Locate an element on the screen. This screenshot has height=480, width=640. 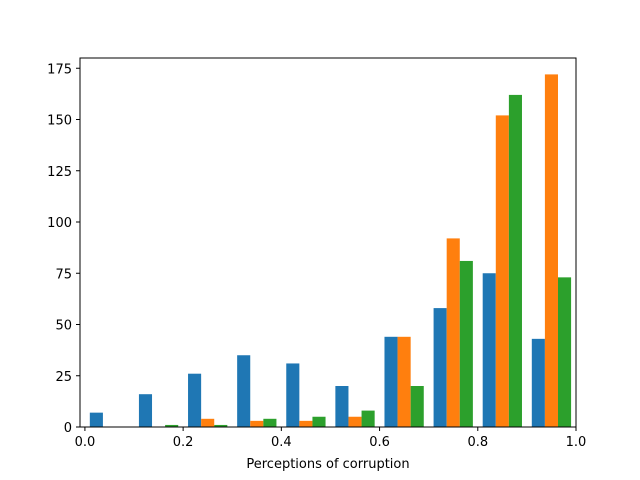
y-tick-label: 75 is located at coordinates (63, 274).